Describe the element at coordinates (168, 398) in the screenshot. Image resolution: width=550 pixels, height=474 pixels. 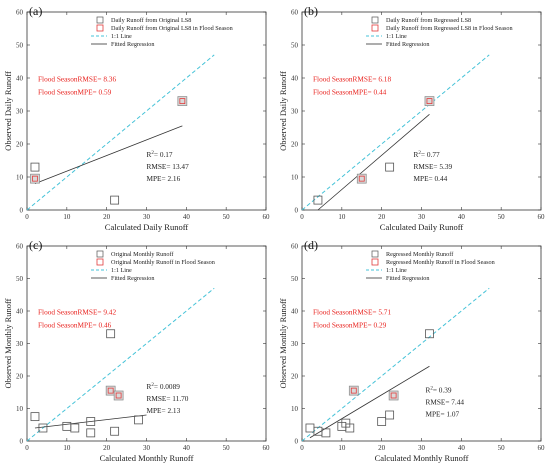
I see `regression-stat: RMSE= 11.70` at that location.